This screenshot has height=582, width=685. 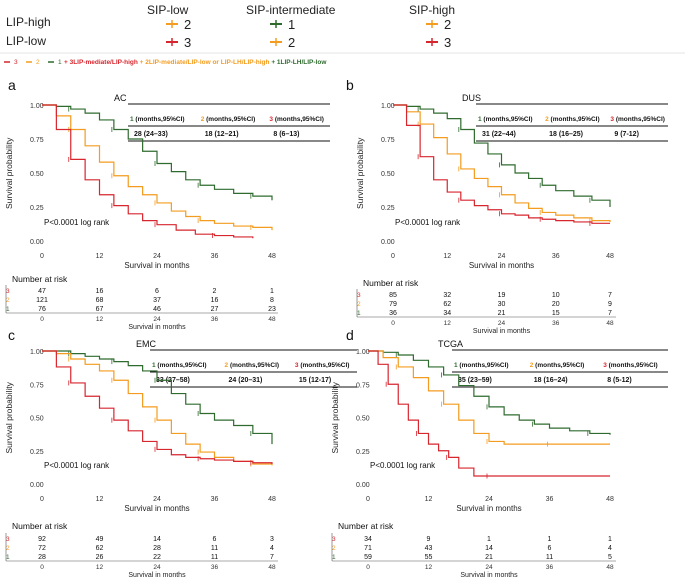 What do you see at coordinates (37, 242) in the screenshot?
I see `y-tick-label: 0.00` at bounding box center [37, 242].